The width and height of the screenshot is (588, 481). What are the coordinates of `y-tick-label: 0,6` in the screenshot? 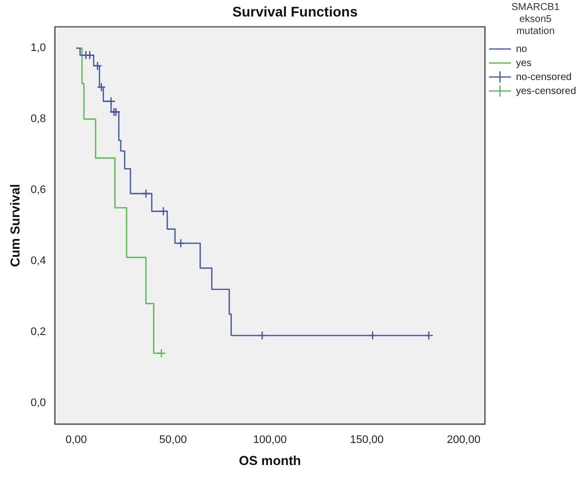 It's located at (38, 190).